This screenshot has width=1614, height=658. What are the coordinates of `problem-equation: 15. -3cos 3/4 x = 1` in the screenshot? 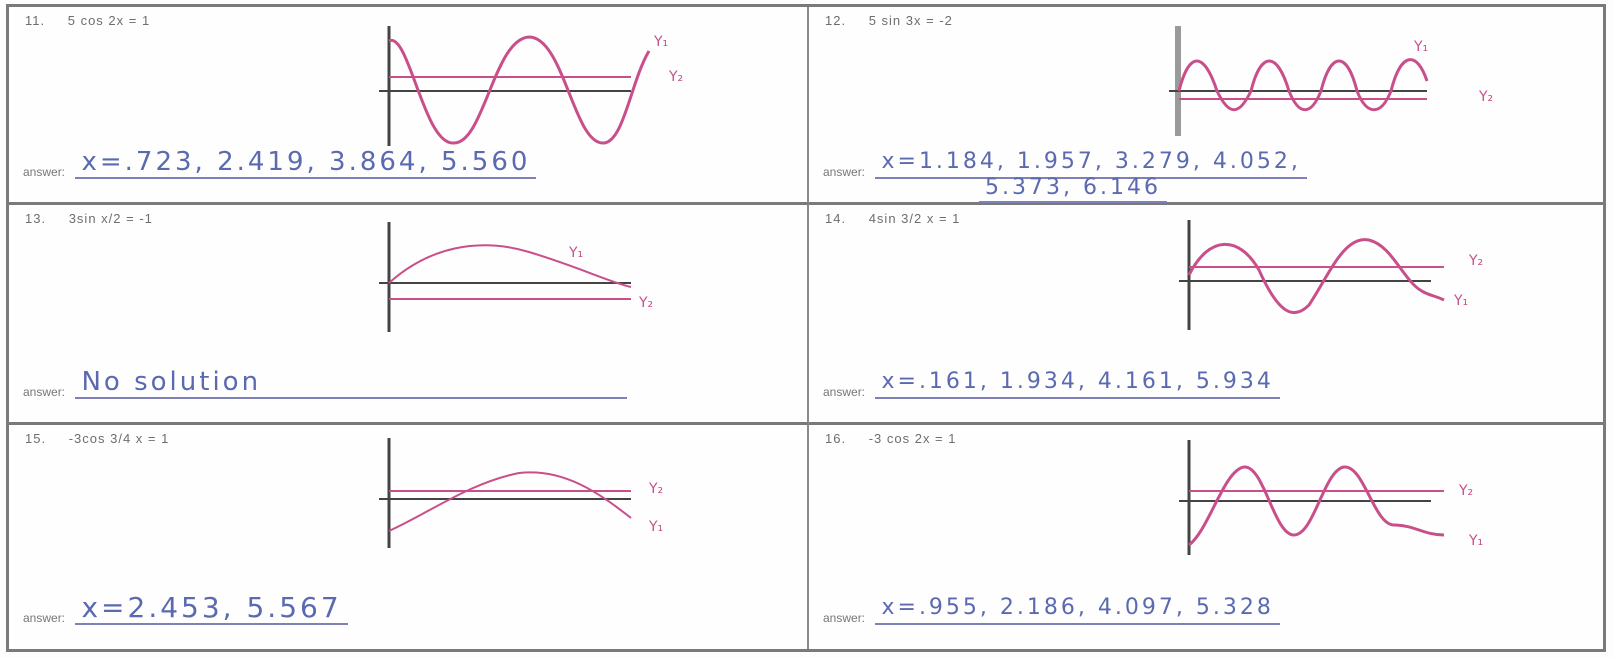 It's located at (97, 438).